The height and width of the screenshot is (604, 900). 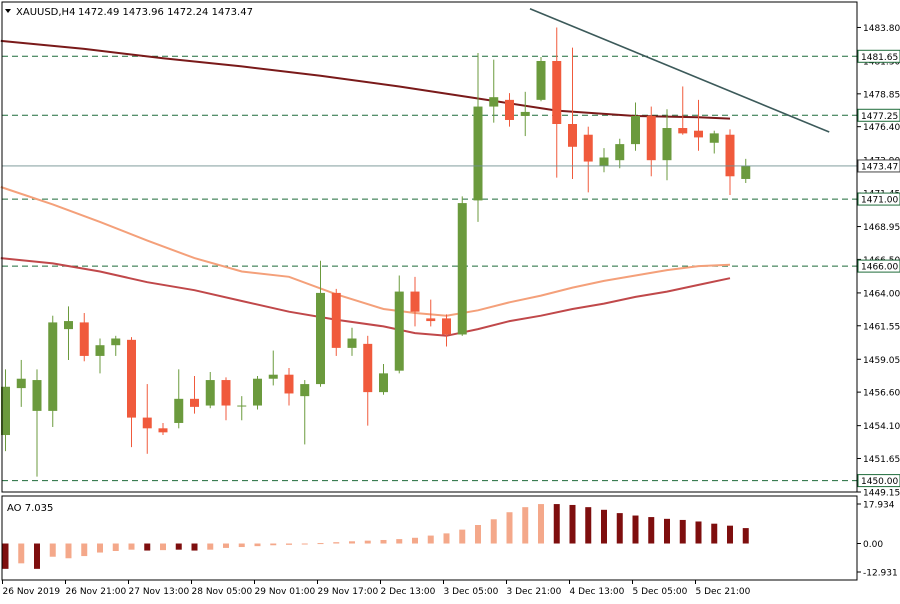 What do you see at coordinates (375, 536) in the screenshot?
I see `awesome-oscillator-plot` at bounding box center [375, 536].